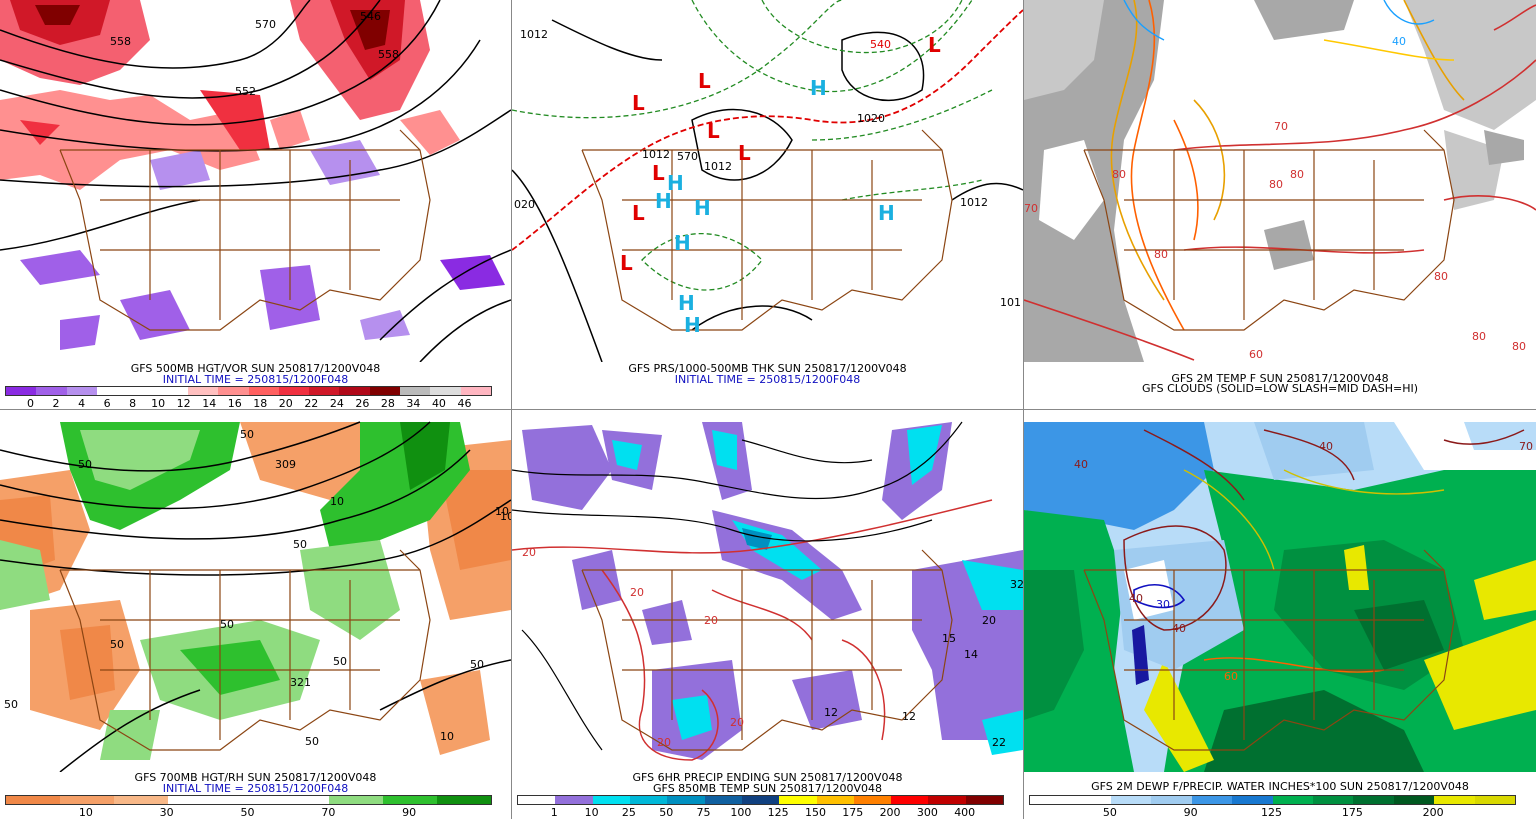 The height and width of the screenshot is (819, 1536). What do you see at coordinates (248, 800) in the screenshot?
I see `panel-4-colorbar` at bounding box center [248, 800].